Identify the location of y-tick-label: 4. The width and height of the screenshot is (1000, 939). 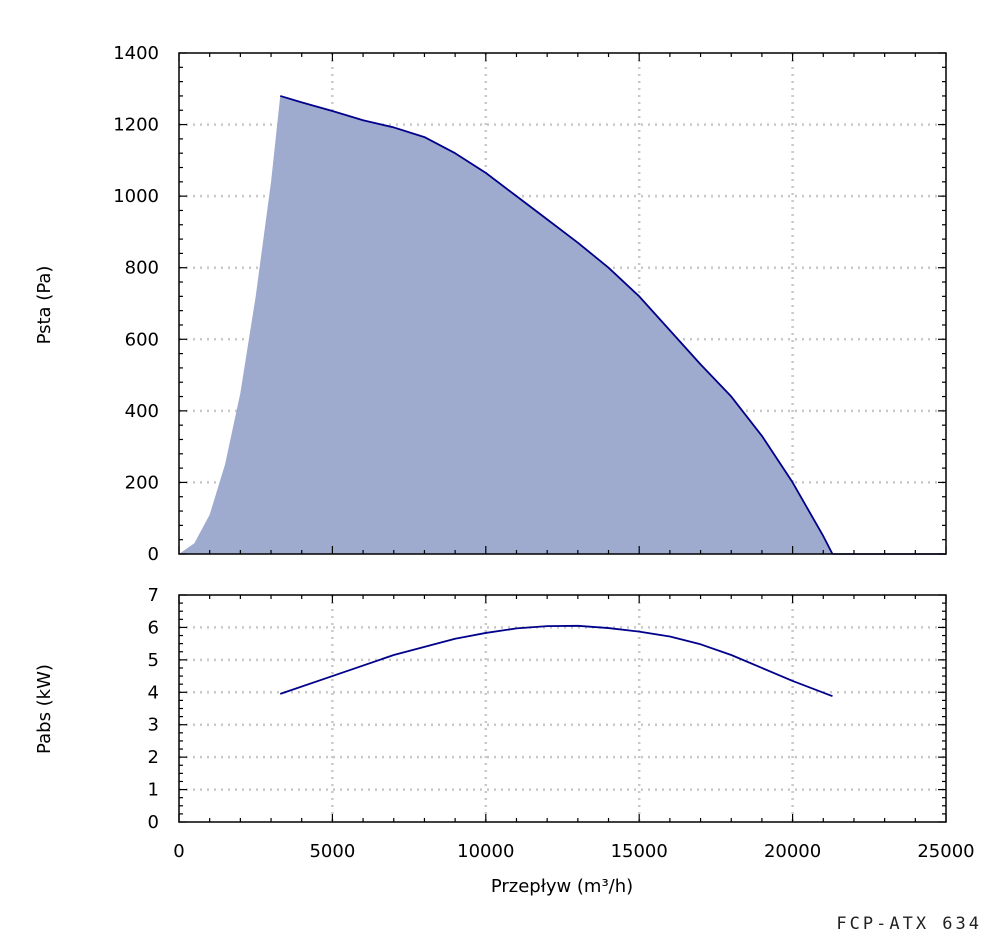
(153, 692).